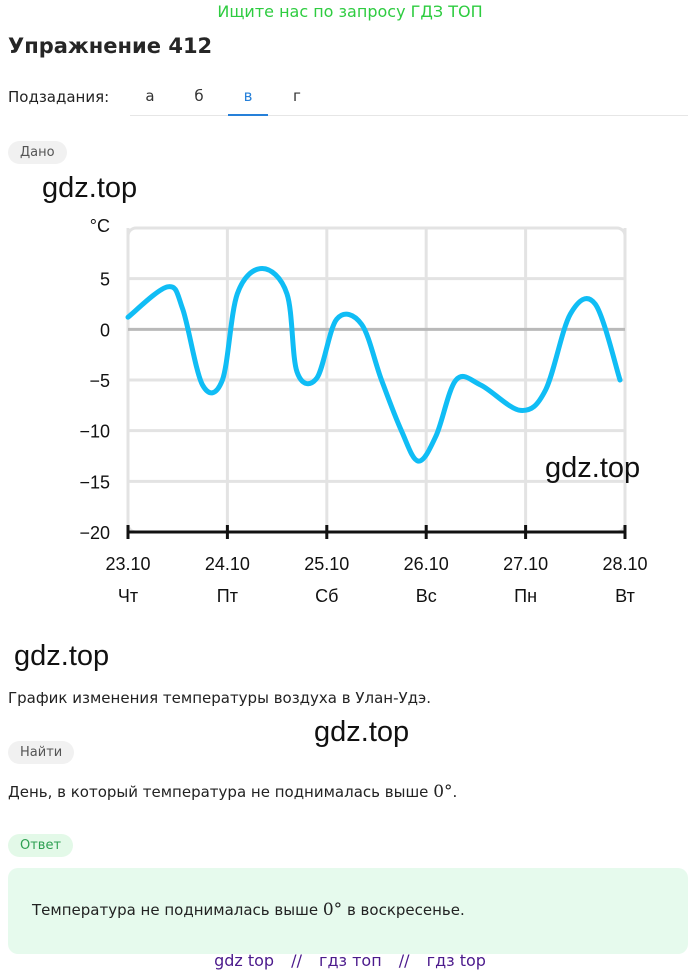 This screenshot has width=700, height=976. I want to click on y-tick-label: −20, so click(94, 533).